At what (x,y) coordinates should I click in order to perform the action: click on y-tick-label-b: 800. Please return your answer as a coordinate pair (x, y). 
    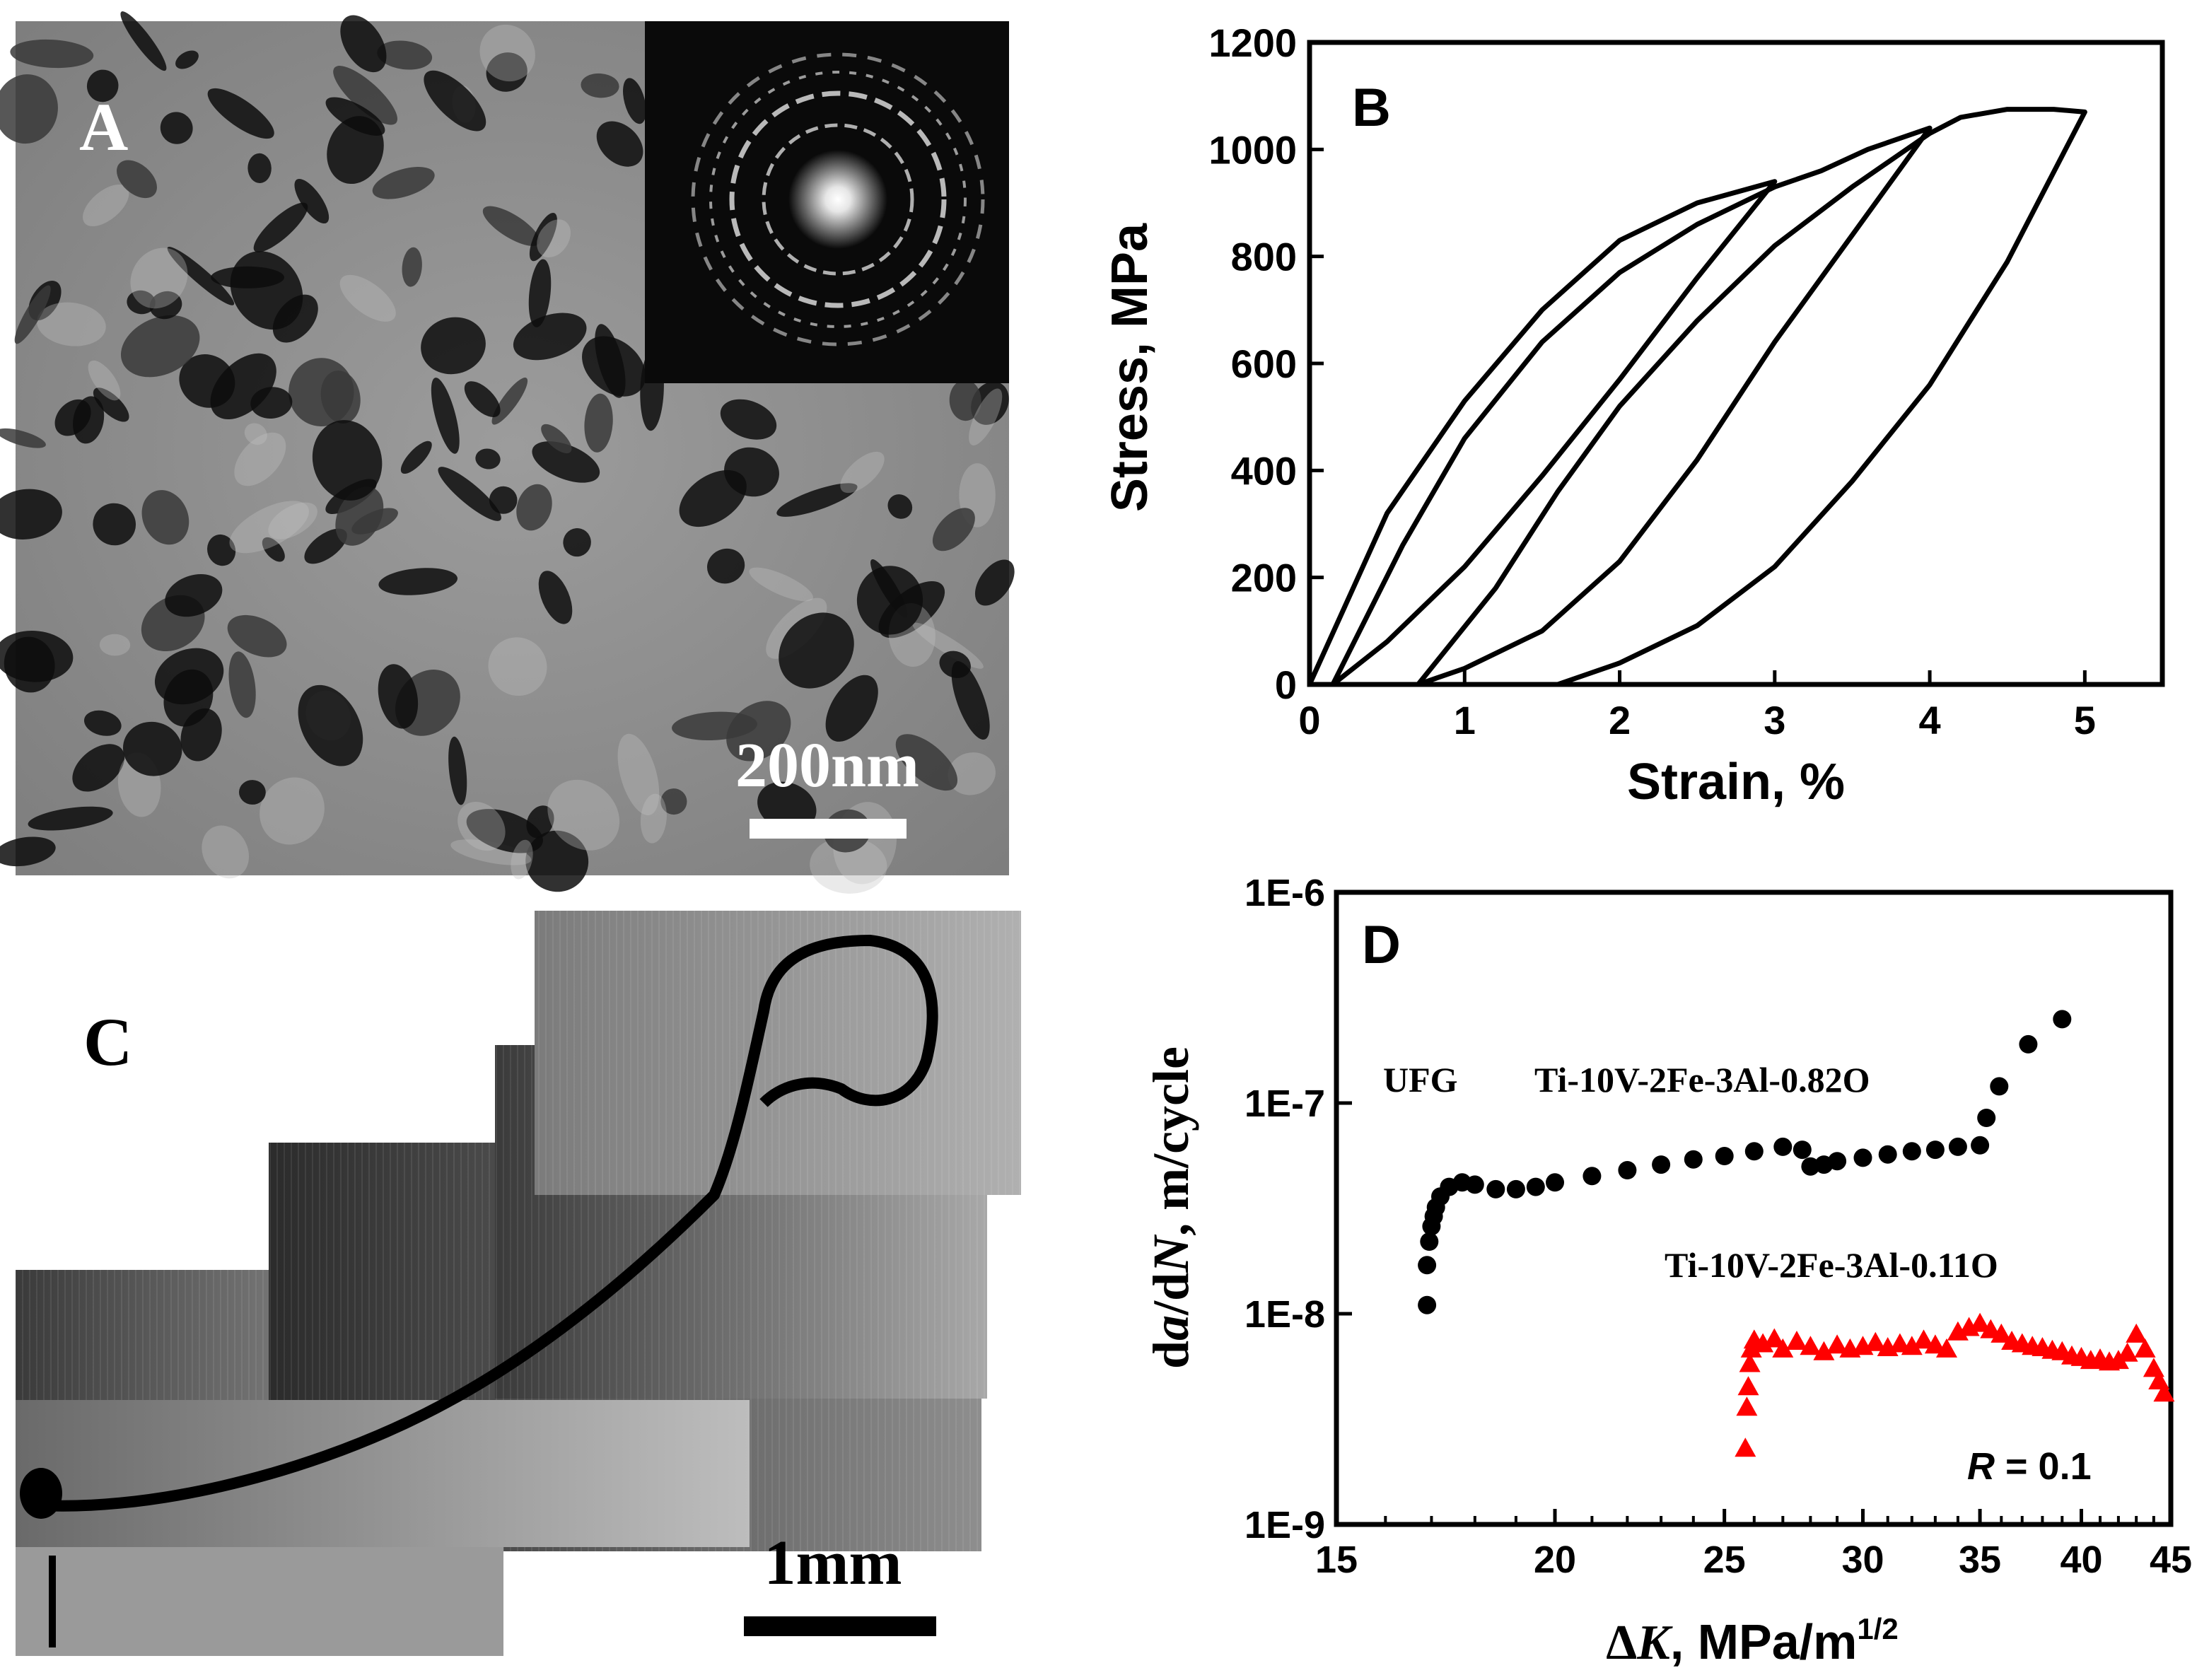
    Looking at the image, I should click on (1264, 257).